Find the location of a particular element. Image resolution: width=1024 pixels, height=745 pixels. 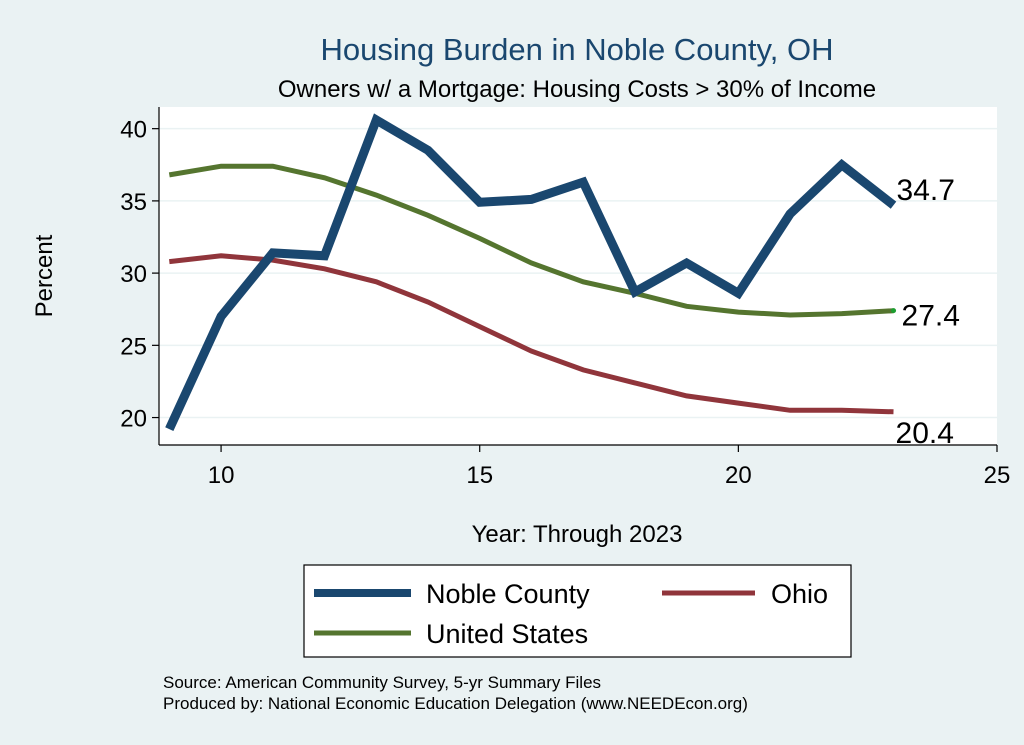

x-axis-title: Year: Through 2023 is located at coordinates (577, 534).